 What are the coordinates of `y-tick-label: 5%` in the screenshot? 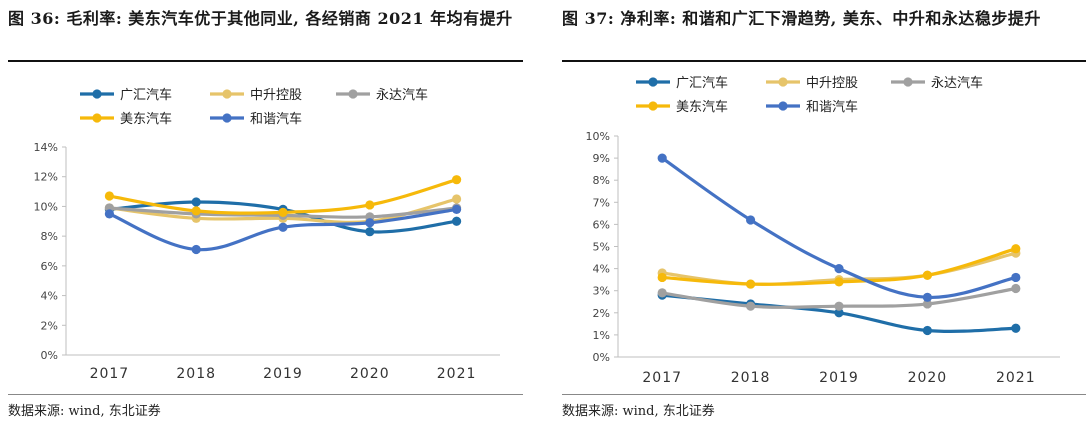 It's located at (601, 247).